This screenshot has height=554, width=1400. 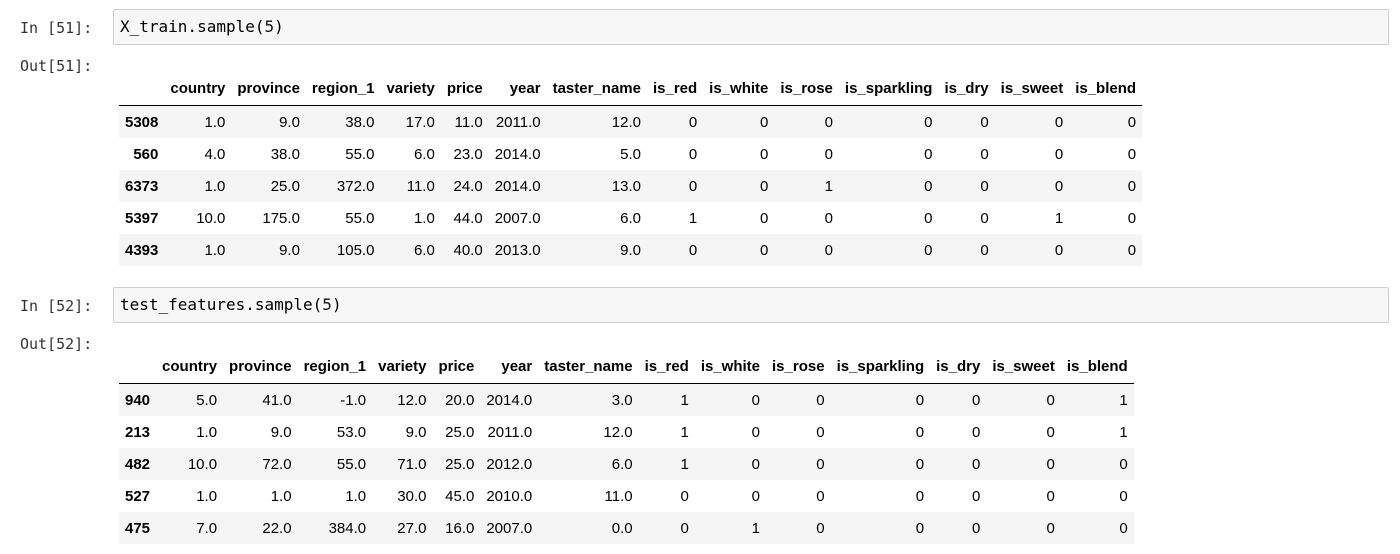 I want to click on table-cell: 27.0, so click(x=412, y=528).